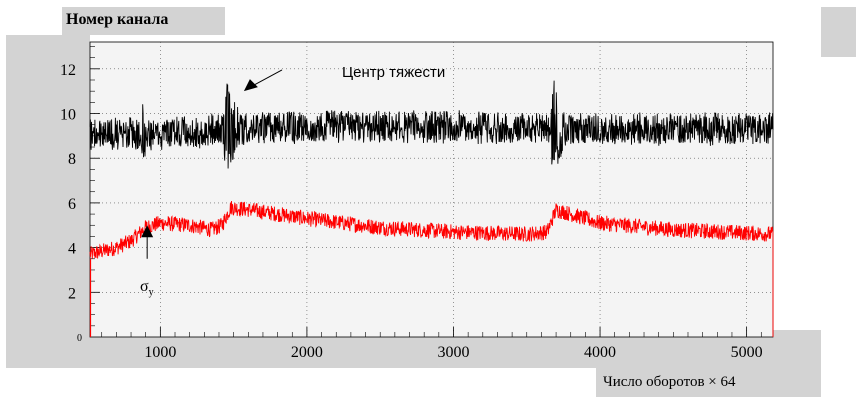 The image size is (856, 397). I want to click on y-tick-label: 10, so click(68, 115).